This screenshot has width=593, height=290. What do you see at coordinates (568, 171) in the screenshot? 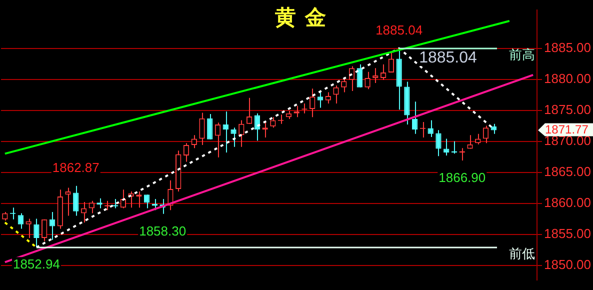
I see `y-tick-label: 1865.00` at bounding box center [568, 171].